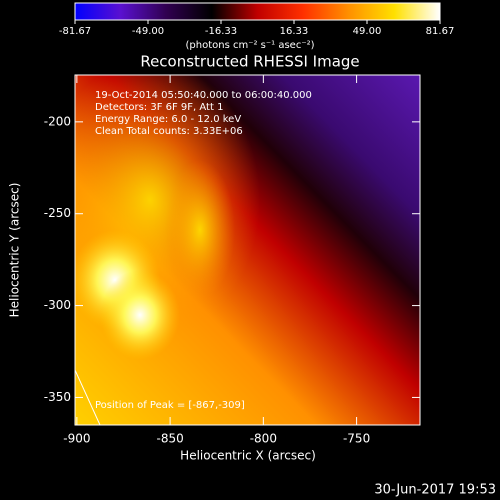 The image size is (500, 500). What do you see at coordinates (15, 250) in the screenshot?
I see `y-axis-label: Heliocentric Y (arcsec)` at bounding box center [15, 250].